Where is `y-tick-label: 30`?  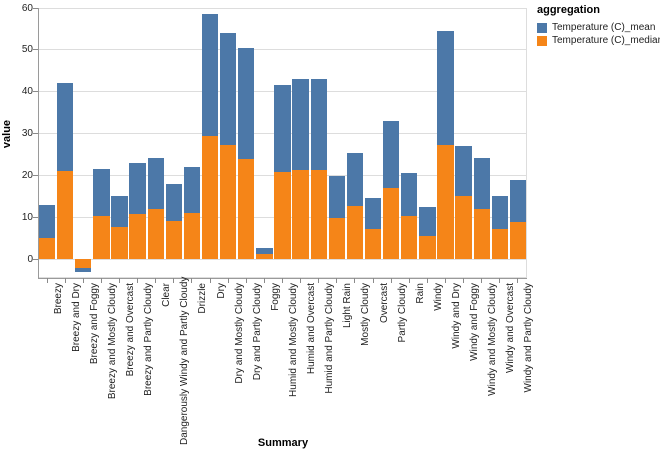
y-tick-label: 30 is located at coordinates (27, 134).